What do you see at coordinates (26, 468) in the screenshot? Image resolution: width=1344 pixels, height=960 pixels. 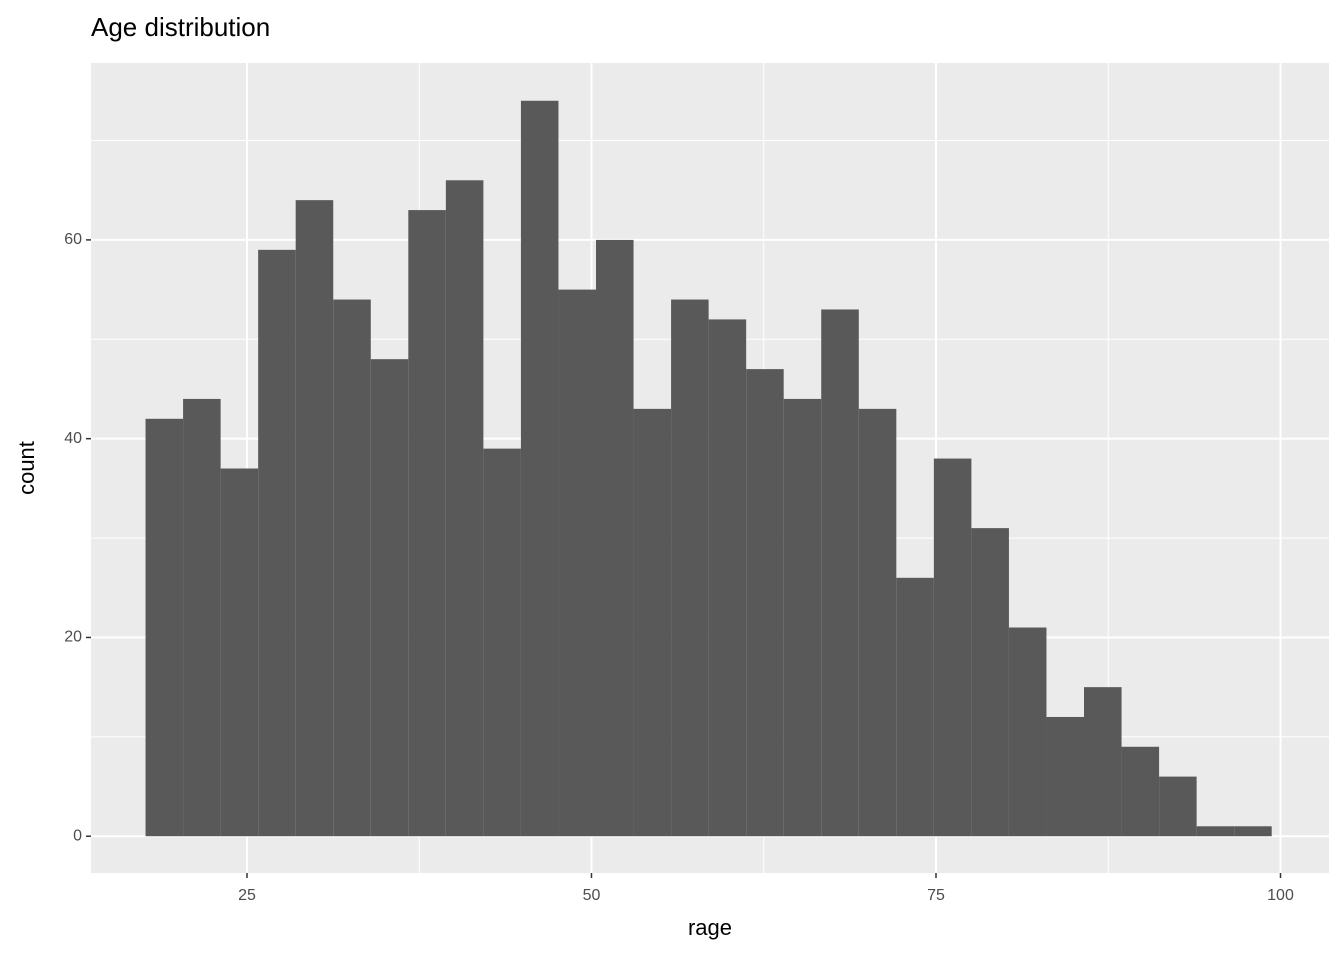 I see `y-axis-title: count` at bounding box center [26, 468].